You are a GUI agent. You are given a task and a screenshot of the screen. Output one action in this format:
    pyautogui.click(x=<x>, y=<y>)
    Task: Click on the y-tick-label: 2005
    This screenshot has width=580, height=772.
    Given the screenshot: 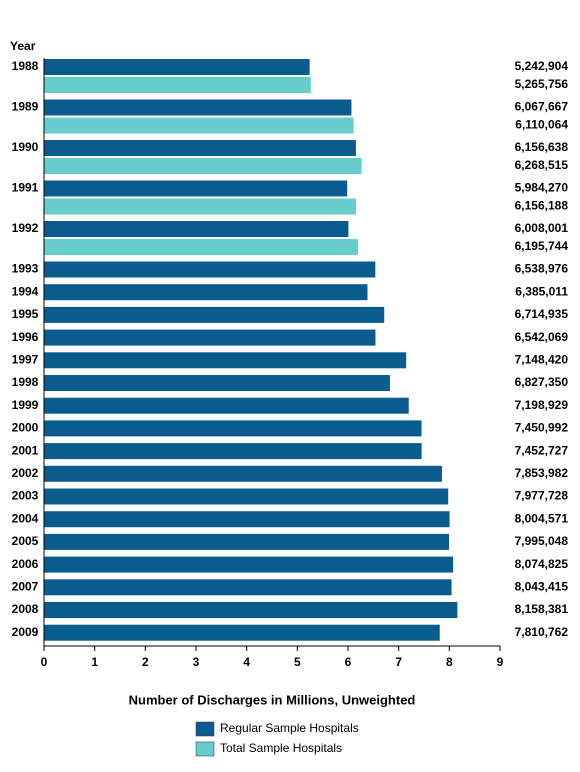 What is the action you would take?
    pyautogui.click(x=25, y=541)
    